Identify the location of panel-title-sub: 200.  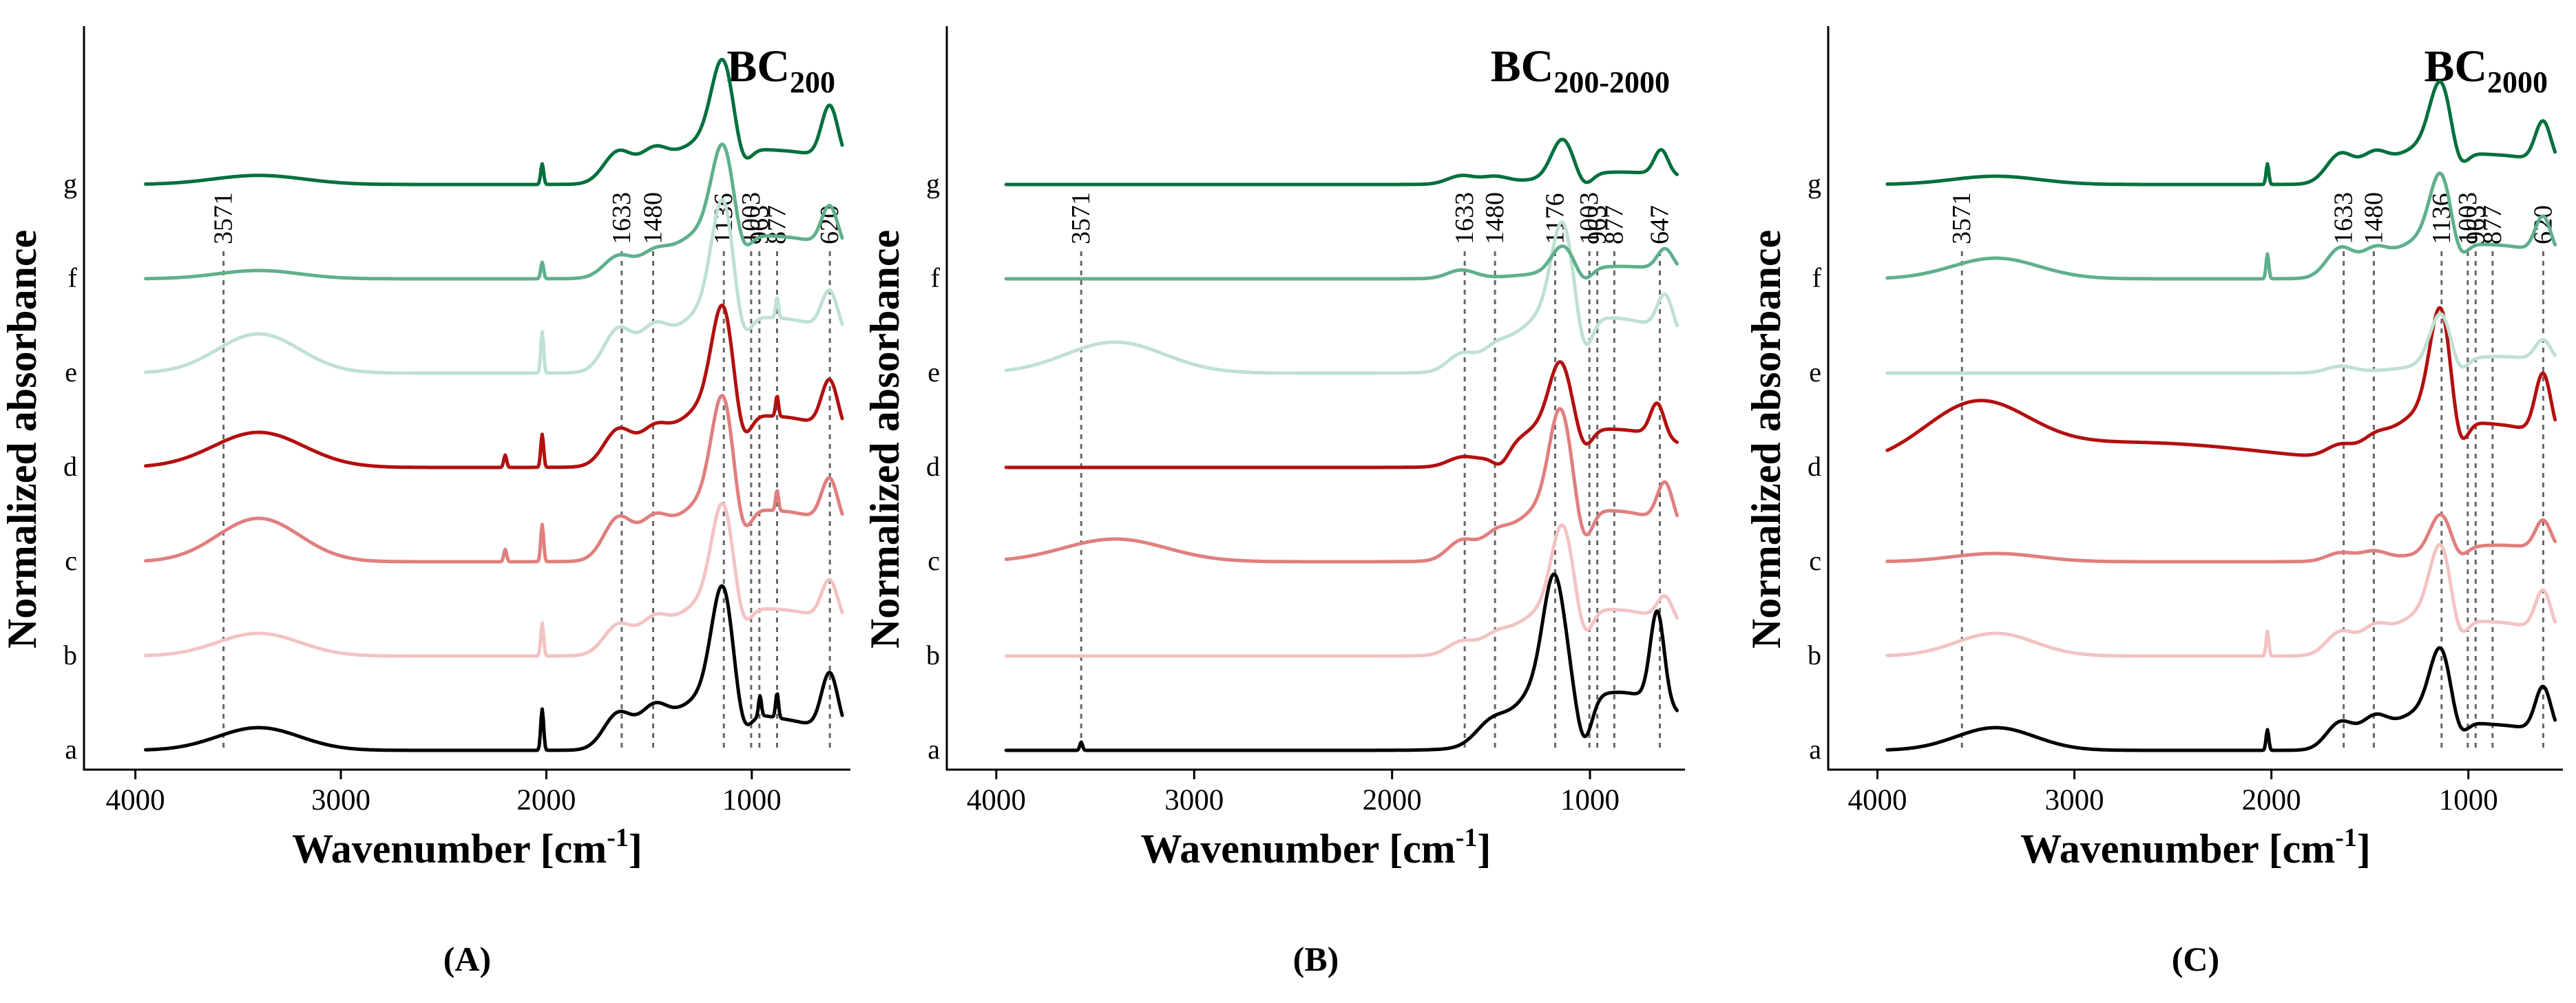
(812, 82).